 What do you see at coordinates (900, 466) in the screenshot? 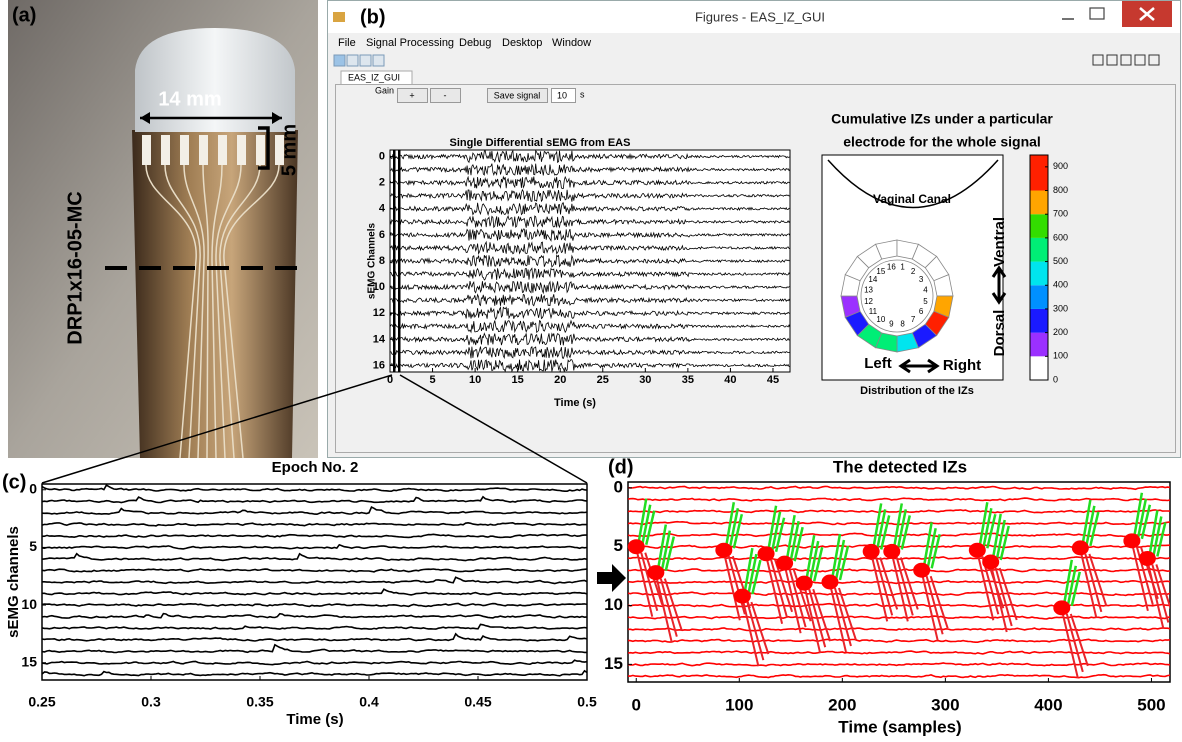
I see `chart-title: The detected IZs` at bounding box center [900, 466].